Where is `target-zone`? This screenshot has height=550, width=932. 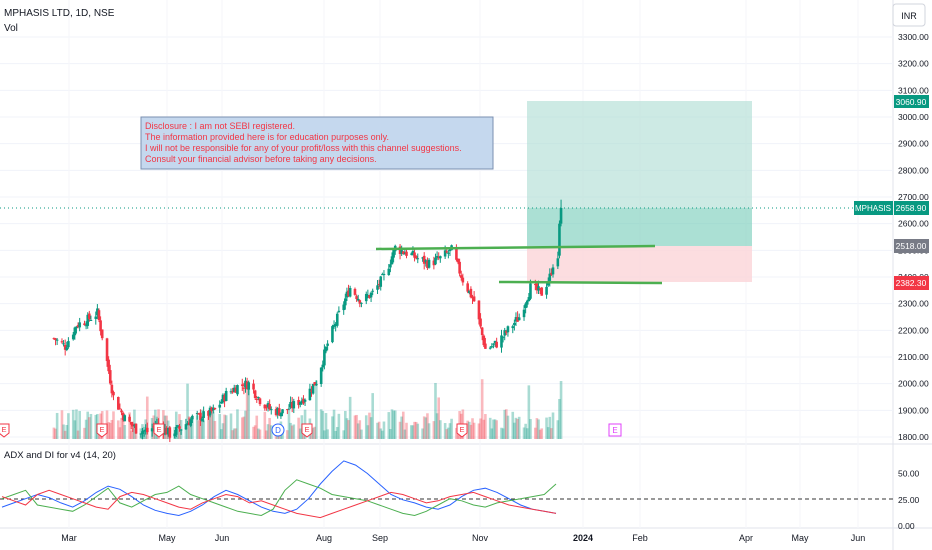 target-zone is located at coordinates (639, 154).